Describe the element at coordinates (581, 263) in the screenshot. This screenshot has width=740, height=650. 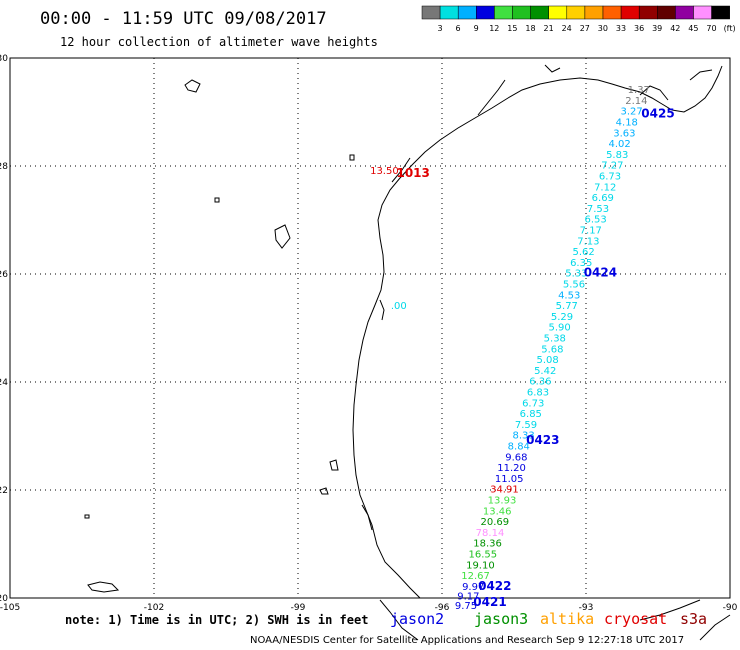
I see `swh-value: 6.35` at that location.